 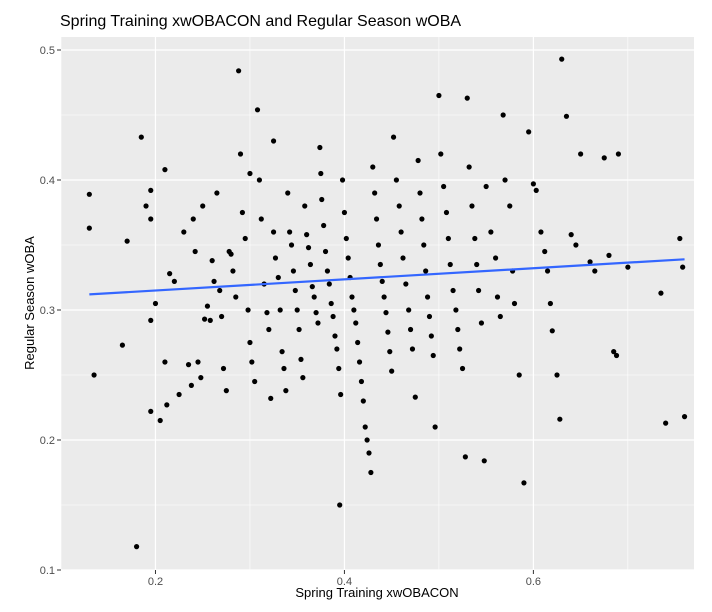 What do you see at coordinates (47, 441) in the screenshot?
I see `y-tick-label: 0.2` at bounding box center [47, 441].